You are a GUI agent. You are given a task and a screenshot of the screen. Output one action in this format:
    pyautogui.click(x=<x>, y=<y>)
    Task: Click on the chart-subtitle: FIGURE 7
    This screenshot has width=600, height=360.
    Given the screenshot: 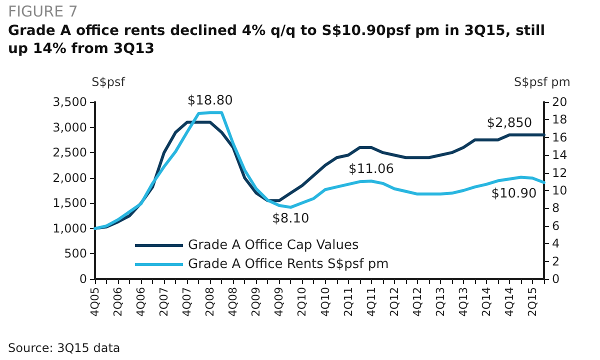 What is the action you would take?
    pyautogui.click(x=43, y=11)
    